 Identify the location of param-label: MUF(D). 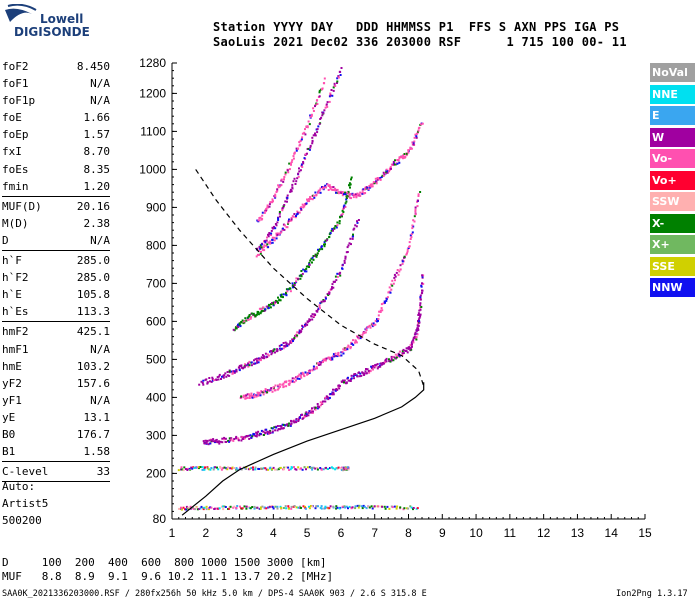
(22, 206).